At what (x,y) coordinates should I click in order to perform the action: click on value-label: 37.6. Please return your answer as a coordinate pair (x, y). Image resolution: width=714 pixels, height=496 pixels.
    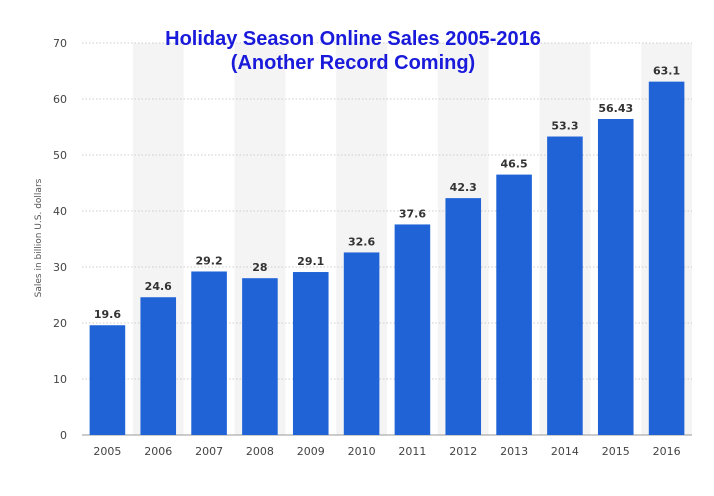
    Looking at the image, I should click on (412, 213).